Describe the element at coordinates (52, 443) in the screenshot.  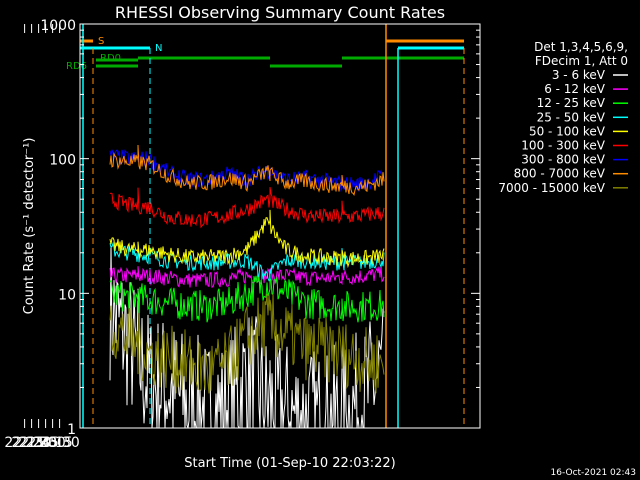
I see `x-tick-label: 23:15` at that location.